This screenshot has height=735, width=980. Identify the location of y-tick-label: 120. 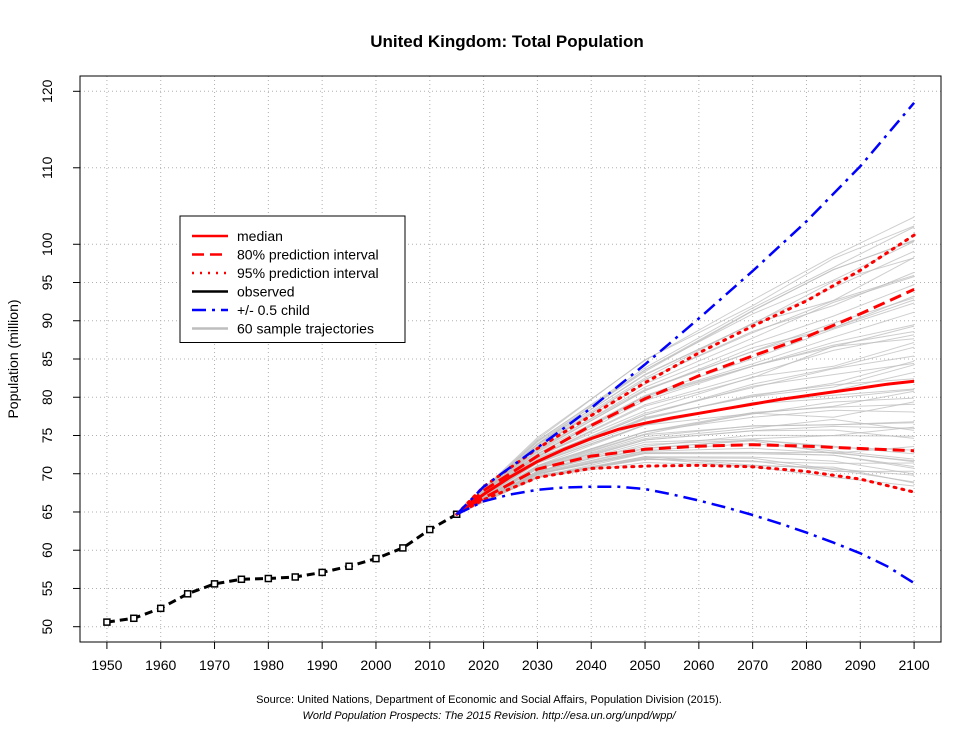
(47, 91).